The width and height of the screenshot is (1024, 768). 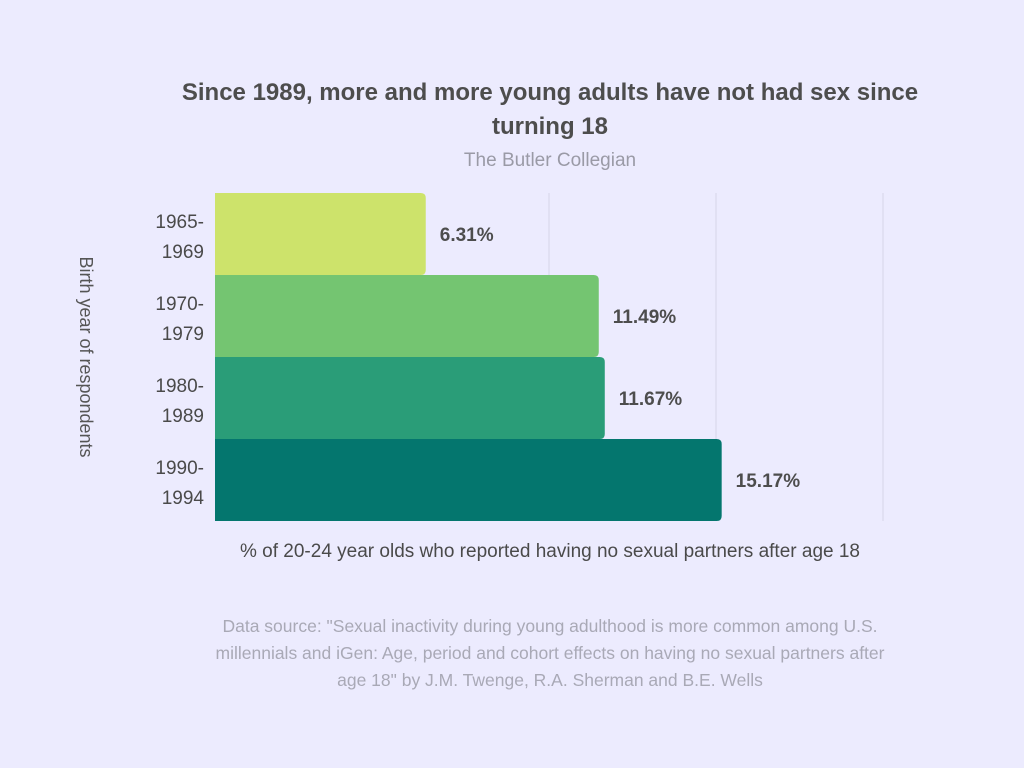 I want to click on y-tick-label-0: 1965- 1969, so click(x=179, y=237).